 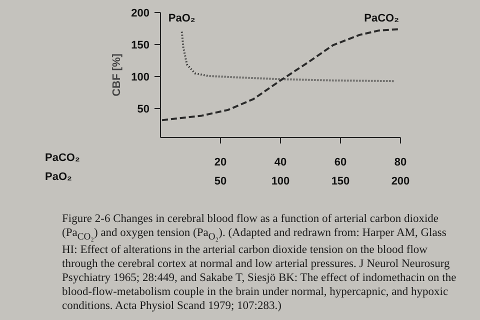 What do you see at coordinates (117, 74) in the screenshot?
I see `y-axis-title: CBF [%]` at bounding box center [117, 74].